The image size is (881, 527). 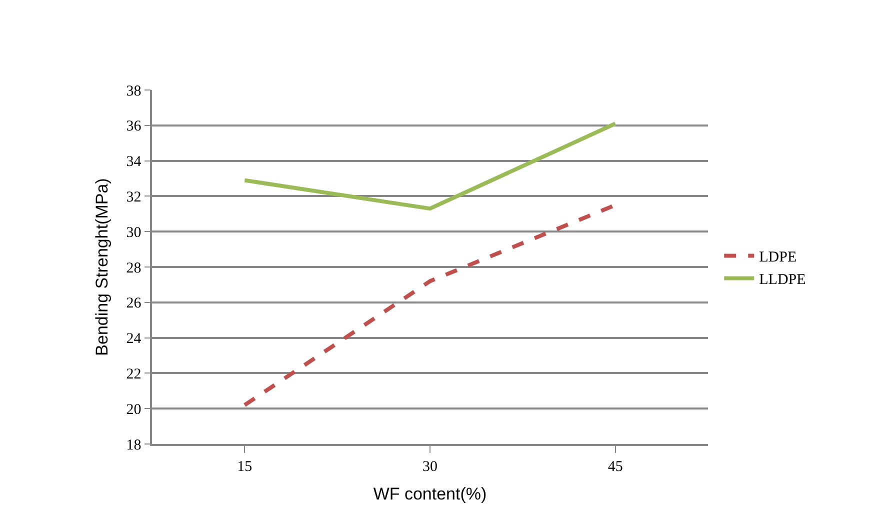 I want to click on y-tick-label: 20, so click(x=134, y=410).